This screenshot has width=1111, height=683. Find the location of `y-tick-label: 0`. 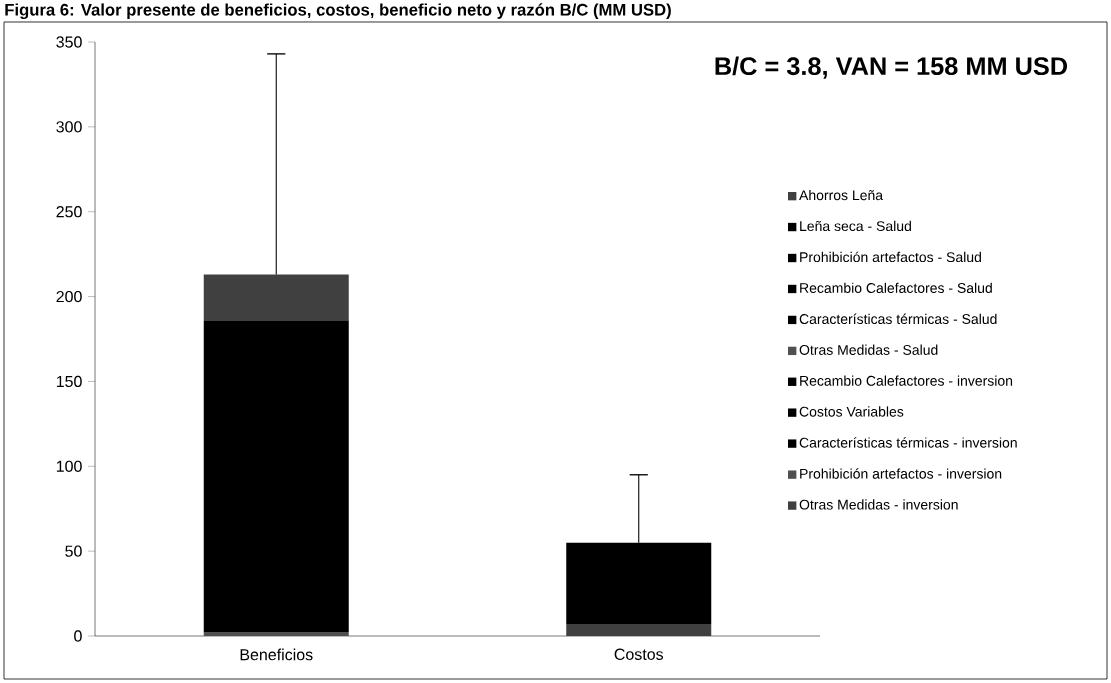

y-tick-label: 0 is located at coordinates (78, 636).